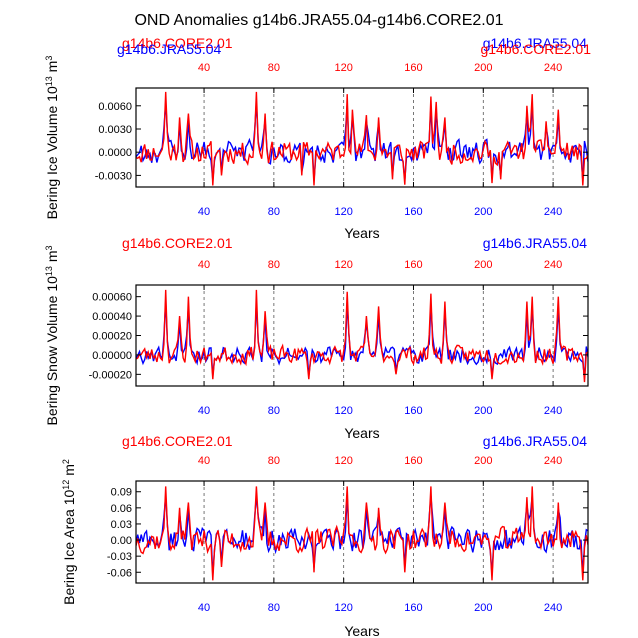  I want to click on y-tick-label: -0.0030, so click(113, 176).